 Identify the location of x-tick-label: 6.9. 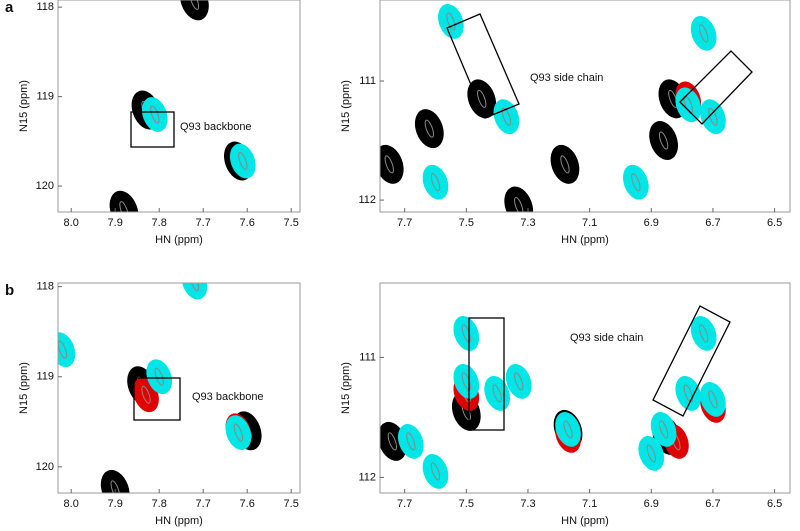
(651, 223).